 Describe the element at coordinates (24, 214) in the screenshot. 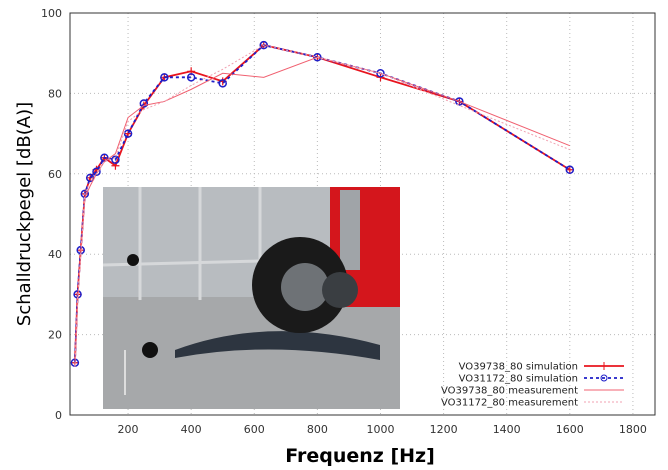

I see `y-axis-label: Schalldruckpegel [dB(A)]` at that location.